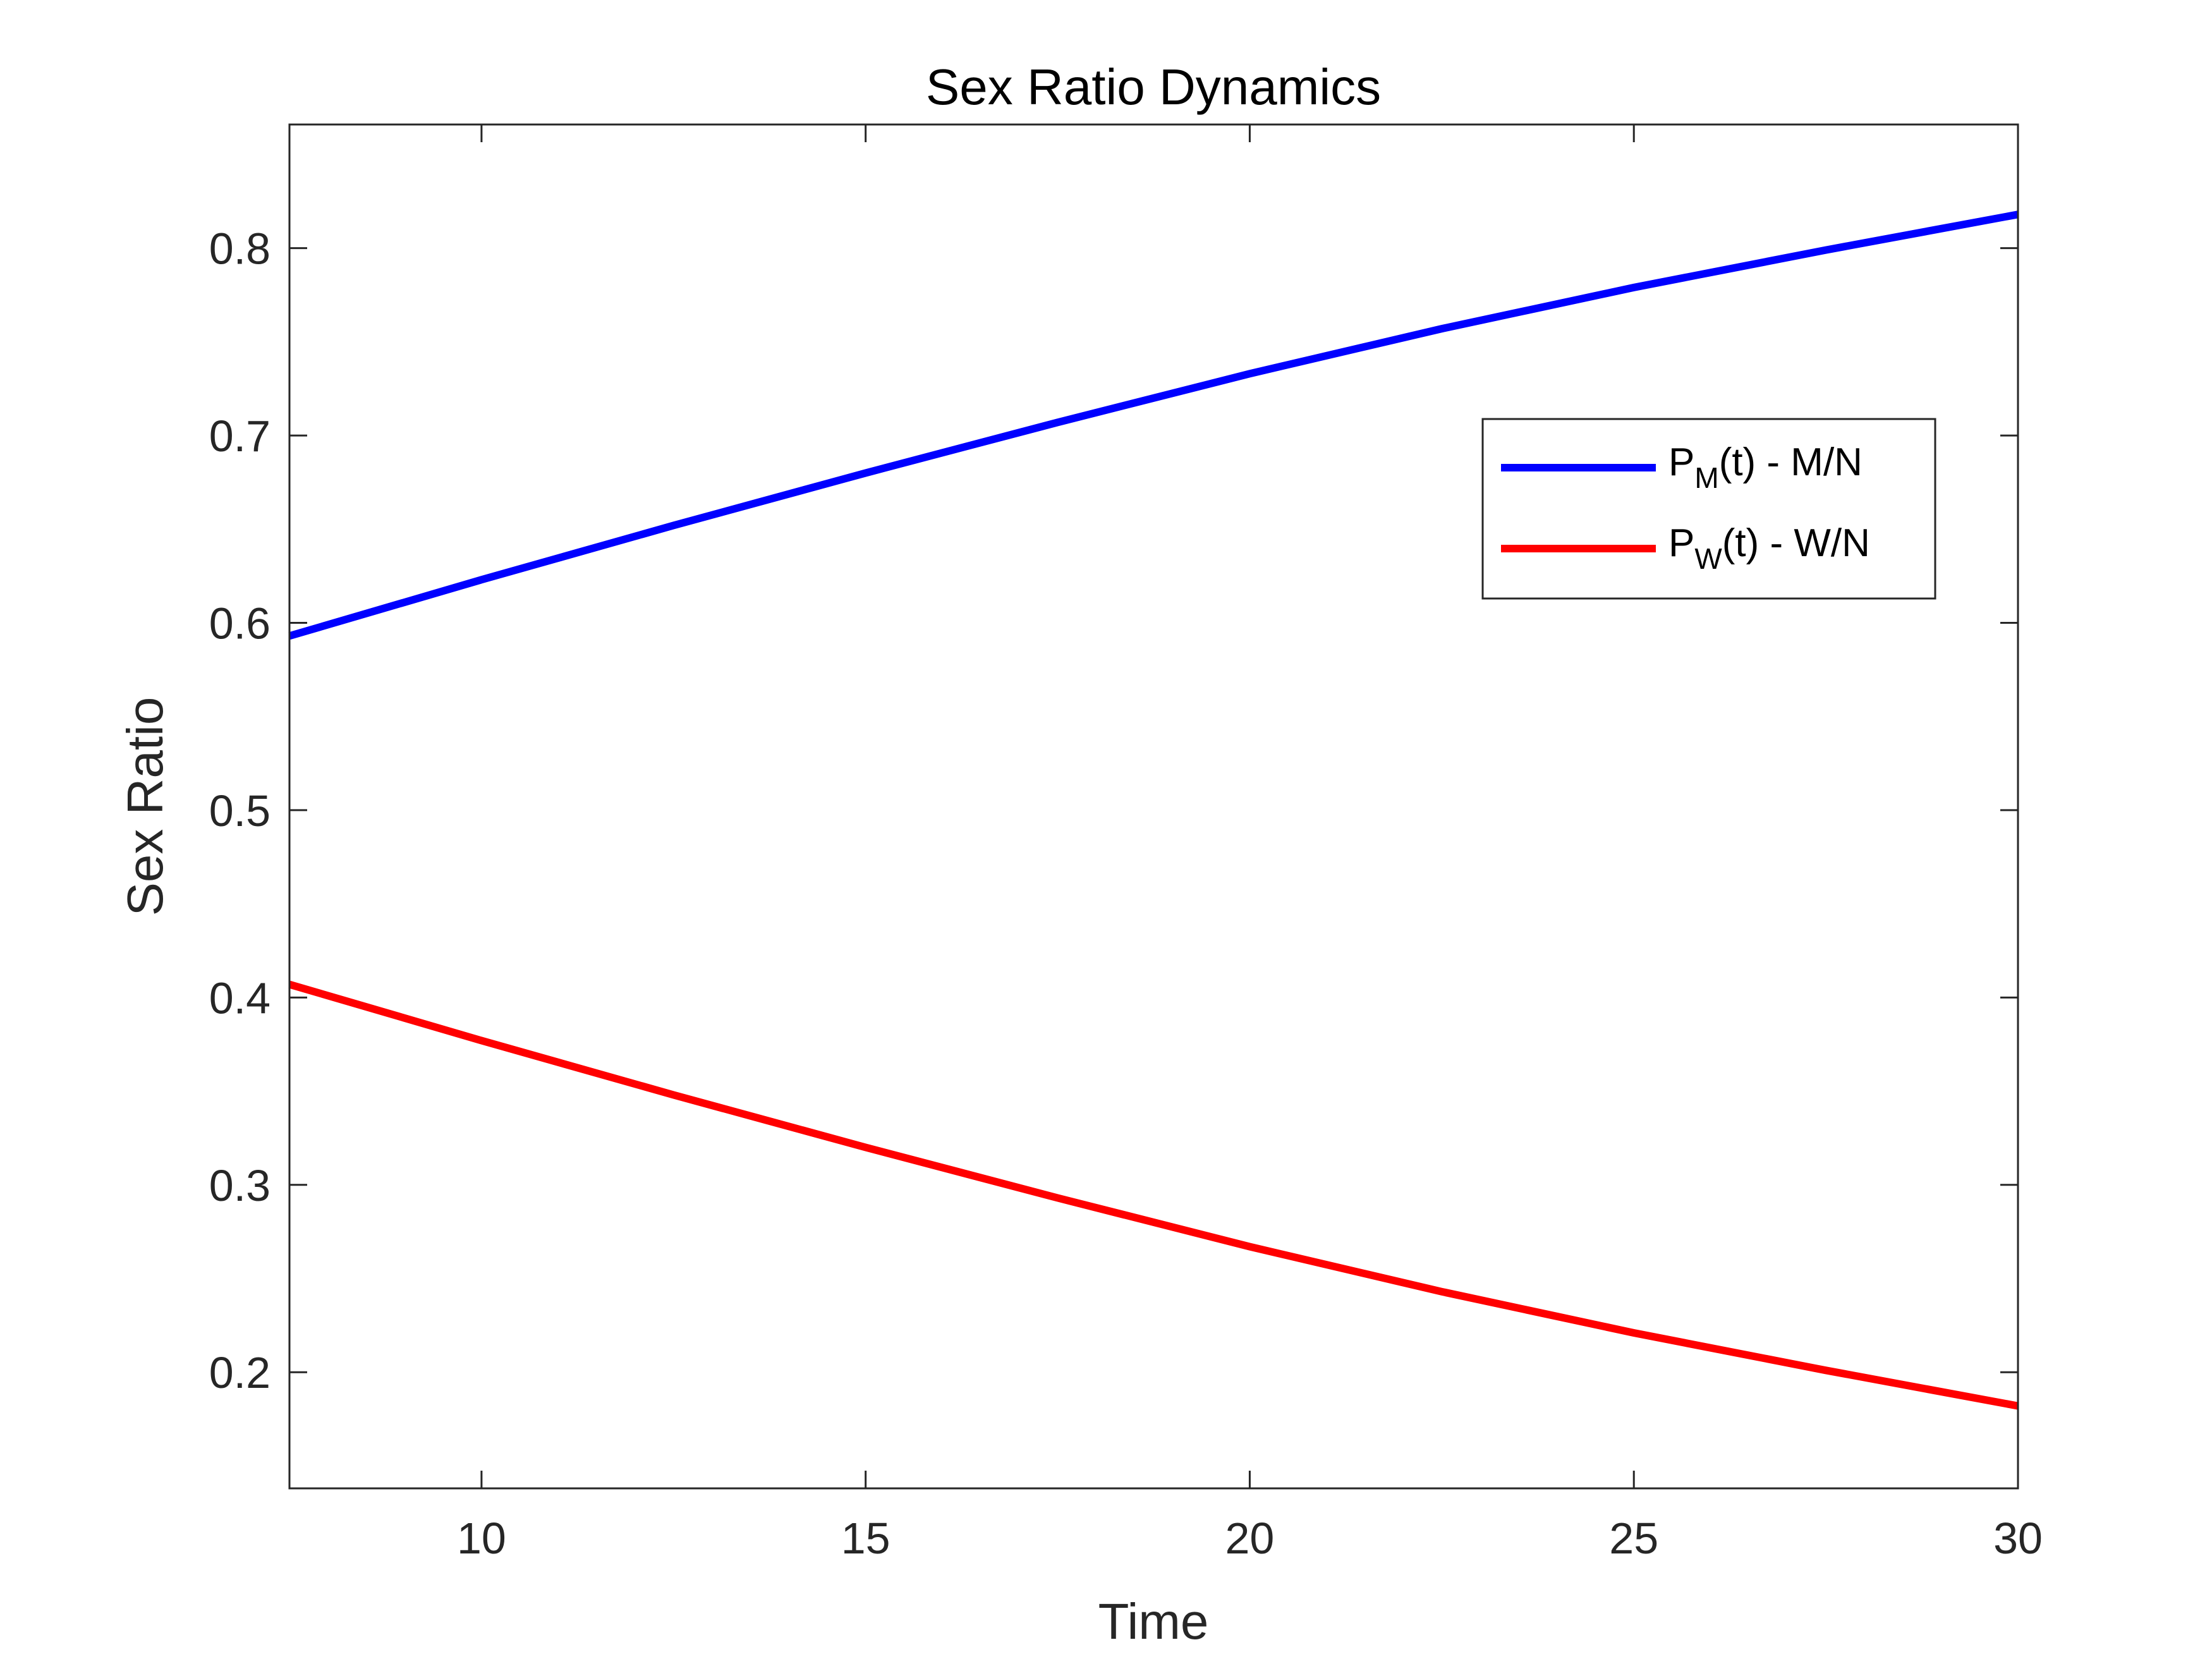 The image size is (2212, 1659). Describe the element at coordinates (1250, 1538) in the screenshot. I see `x-tick-label: 20` at that location.